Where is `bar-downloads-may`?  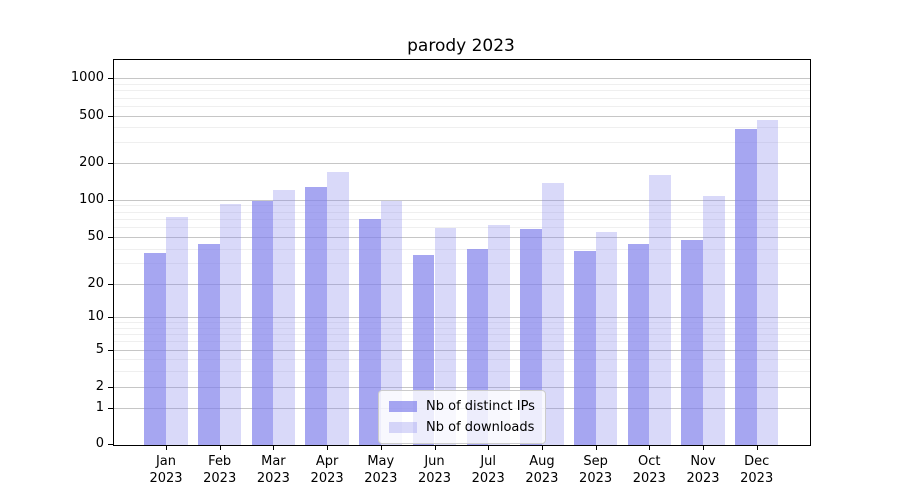
bar-downloads-may is located at coordinates (391, 322).